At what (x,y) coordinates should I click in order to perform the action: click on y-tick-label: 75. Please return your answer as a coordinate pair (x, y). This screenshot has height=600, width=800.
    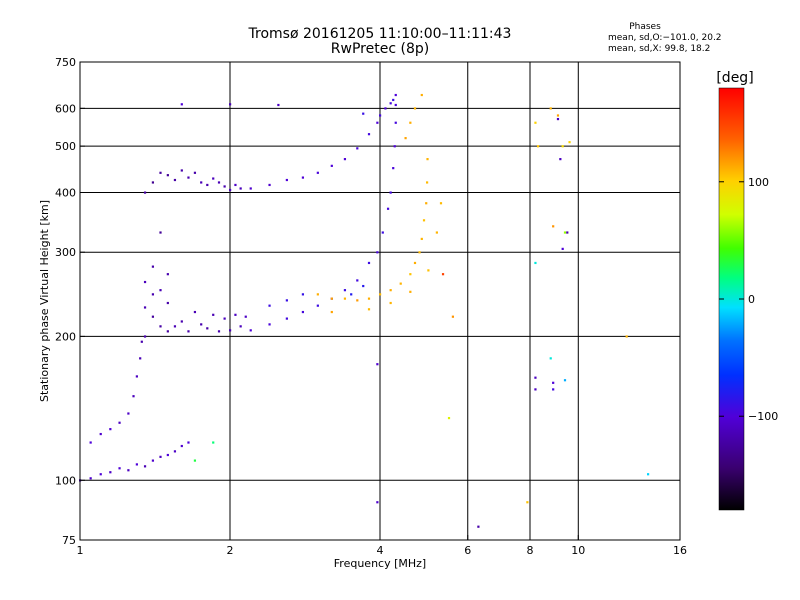
    Looking at the image, I should click on (69, 540).